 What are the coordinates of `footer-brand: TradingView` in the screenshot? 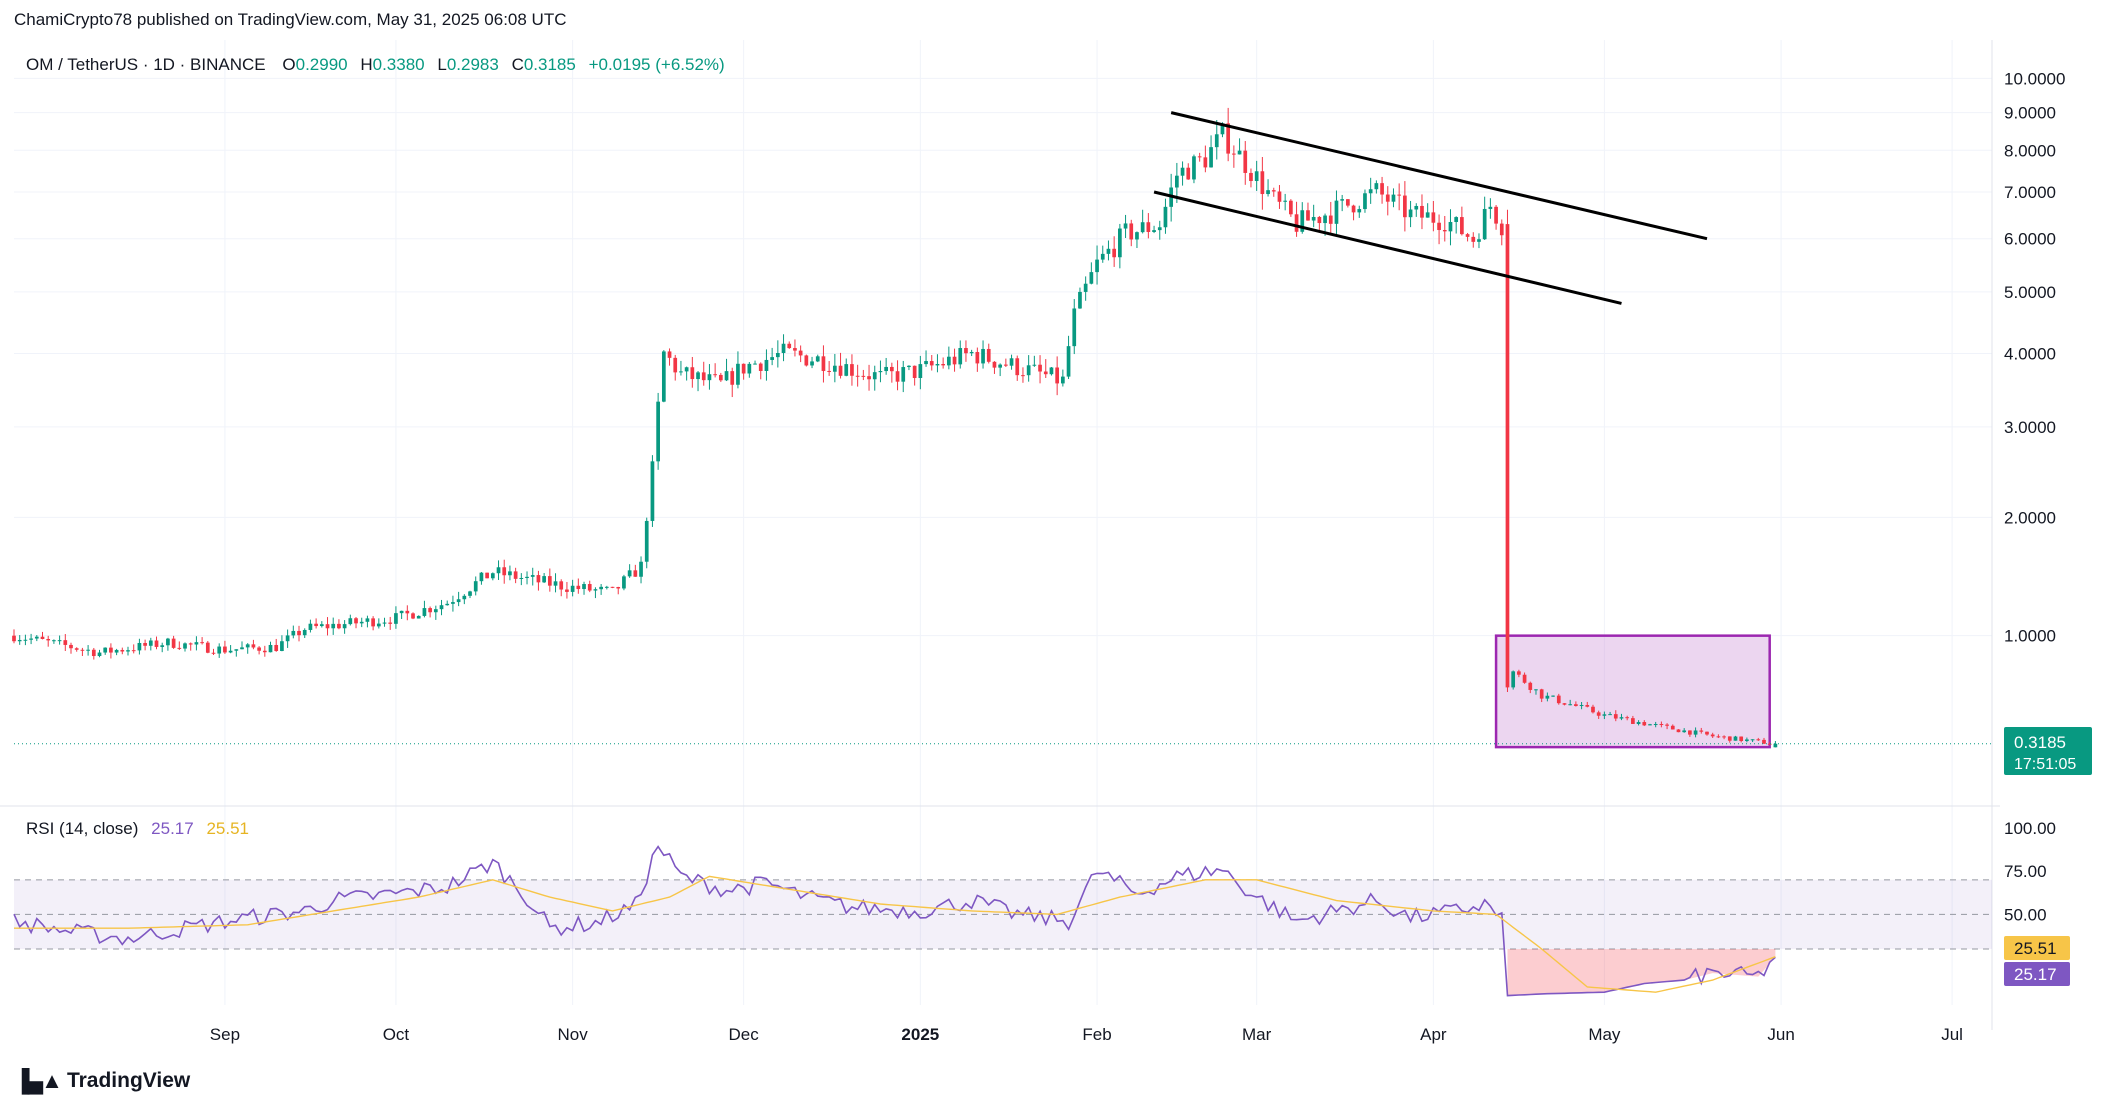 It's located at (128, 1080).